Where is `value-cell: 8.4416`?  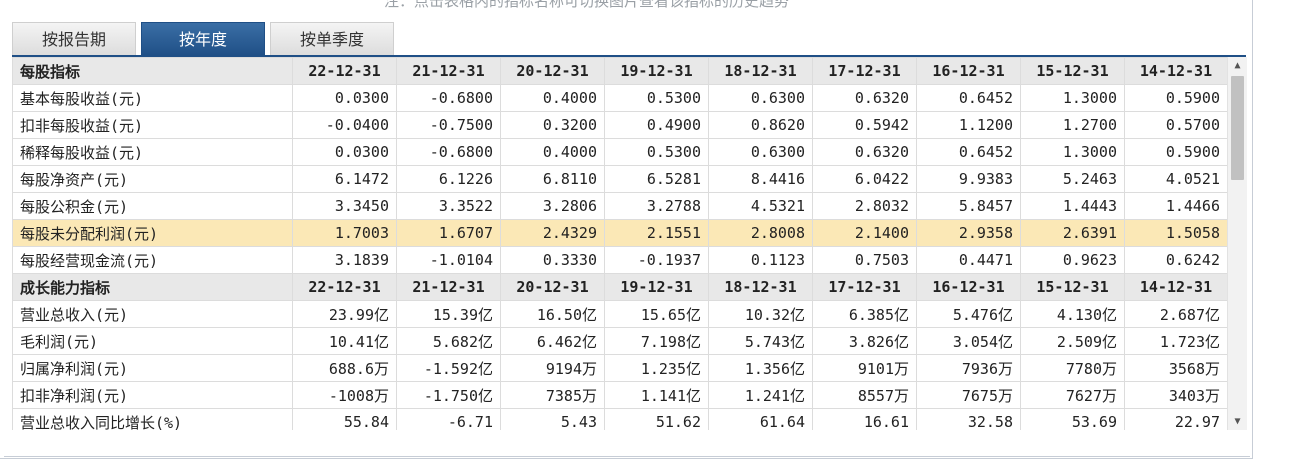
value-cell: 8.4416 is located at coordinates (760, 179).